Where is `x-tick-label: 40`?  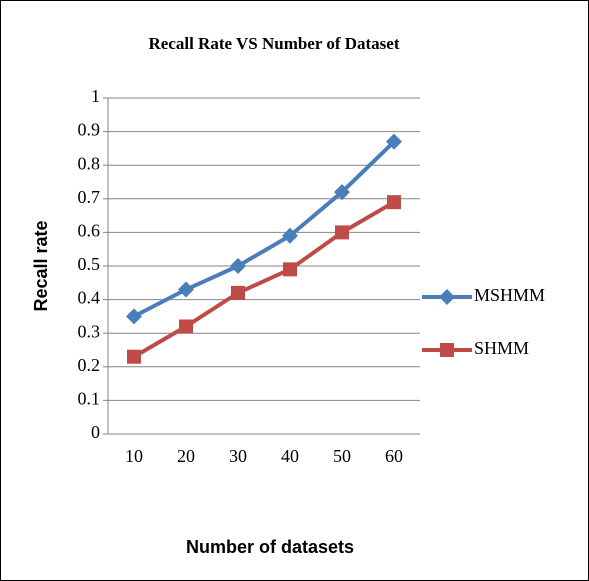 x-tick-label: 40 is located at coordinates (290, 456).